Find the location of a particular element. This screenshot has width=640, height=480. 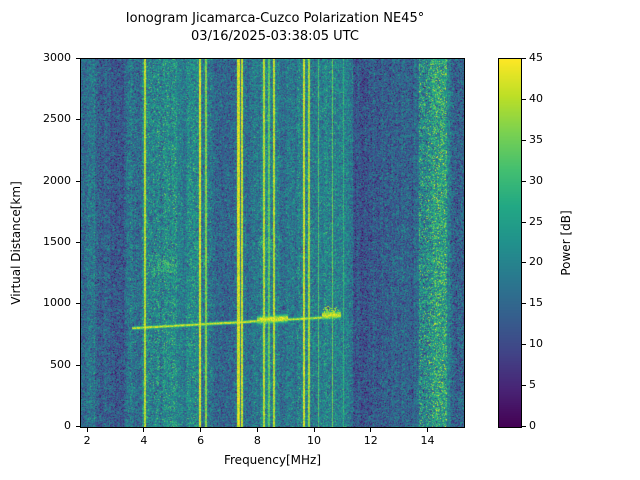

colorbar-tick-label: 45 is located at coordinates (536, 57).